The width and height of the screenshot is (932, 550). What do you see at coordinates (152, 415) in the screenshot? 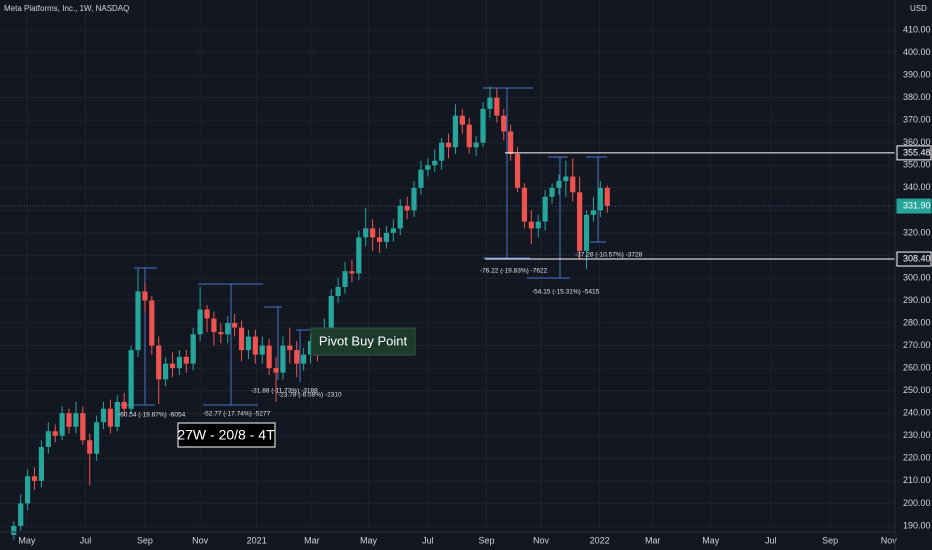
I see `measure-label: -60.54 (-19.87%) -6054` at bounding box center [152, 415].